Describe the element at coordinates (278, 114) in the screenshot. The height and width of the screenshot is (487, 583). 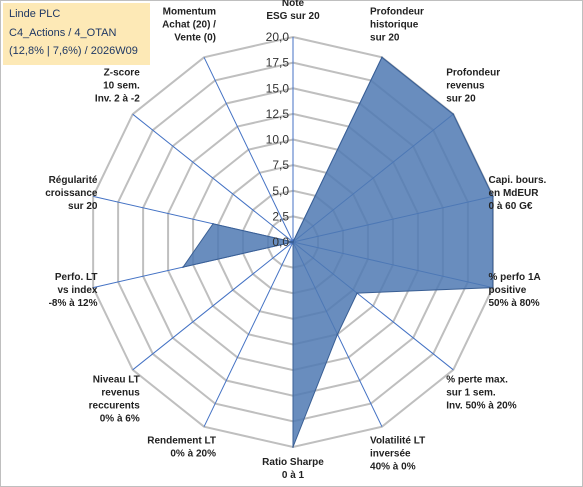
I see `radial-tick-label: 12,5` at that location.